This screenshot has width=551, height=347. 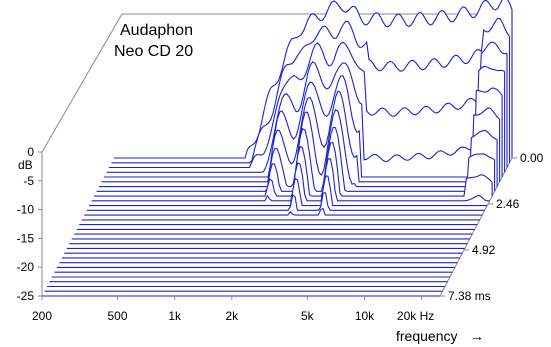 I want to click on y-tick-label-2: -10, so click(x=26, y=210).